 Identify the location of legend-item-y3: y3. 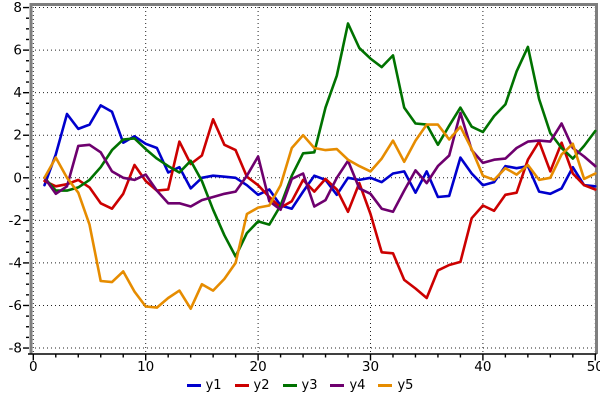
(300, 385).